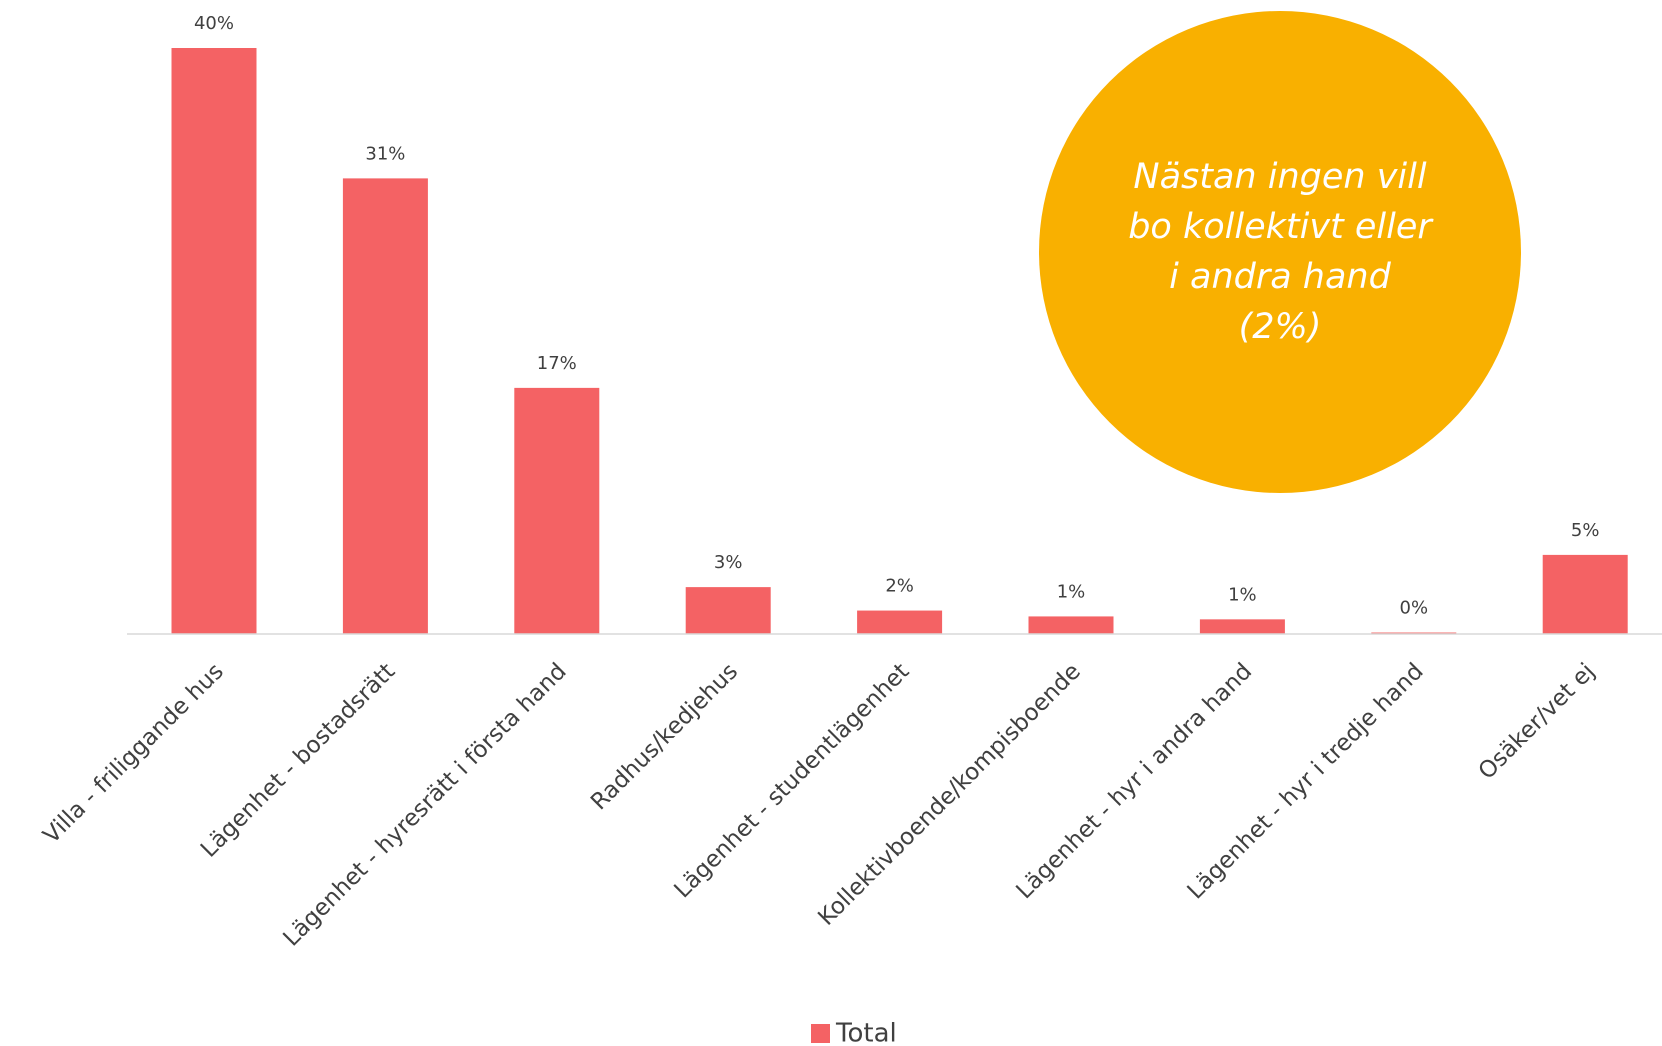 The width and height of the screenshot is (1662, 1046). Describe the element at coordinates (1280, 277) in the screenshot. I see `annotation-text: i andra hand` at that location.